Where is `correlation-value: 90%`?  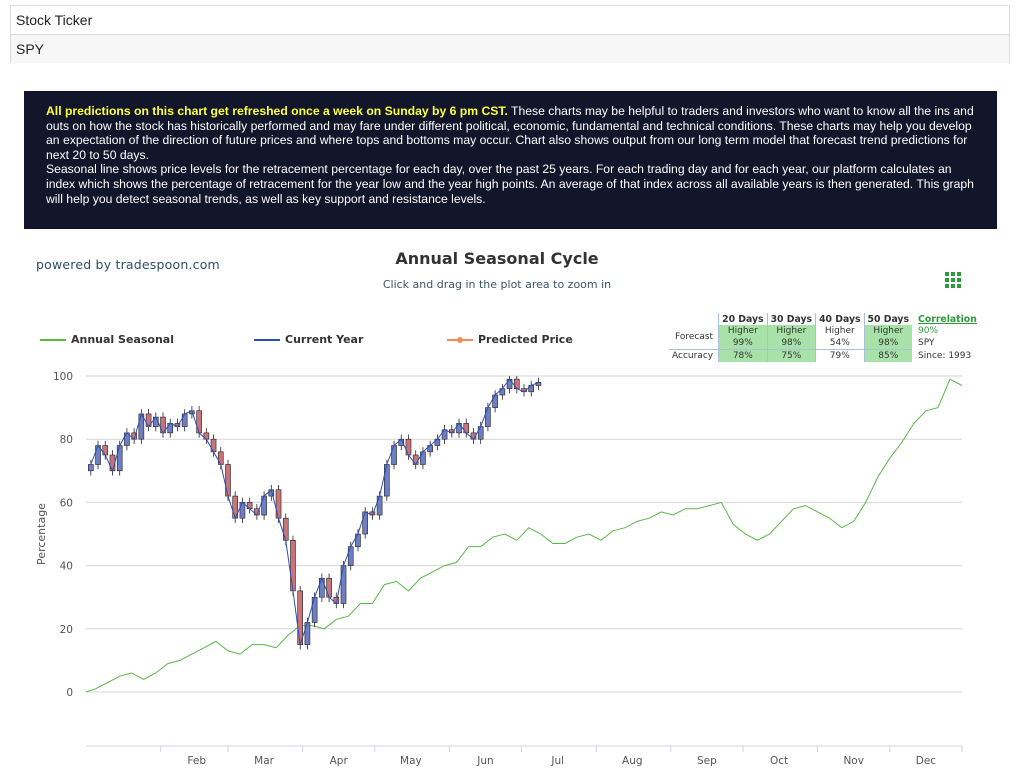
correlation-value: 90% is located at coordinates (928, 331).